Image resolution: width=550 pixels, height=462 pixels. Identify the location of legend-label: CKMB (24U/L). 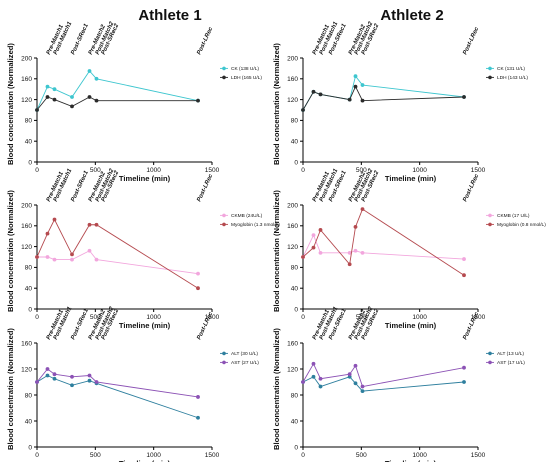
(247, 216).